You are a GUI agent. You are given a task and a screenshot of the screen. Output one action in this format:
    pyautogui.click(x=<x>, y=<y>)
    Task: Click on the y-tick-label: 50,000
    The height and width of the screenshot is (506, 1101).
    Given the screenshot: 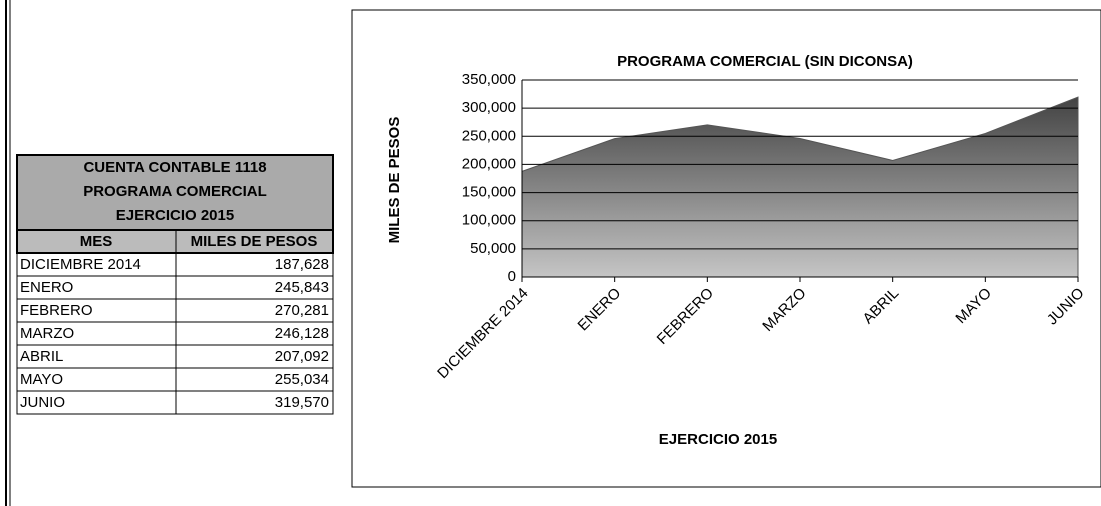 What is the action you would take?
    pyautogui.click(x=493, y=248)
    